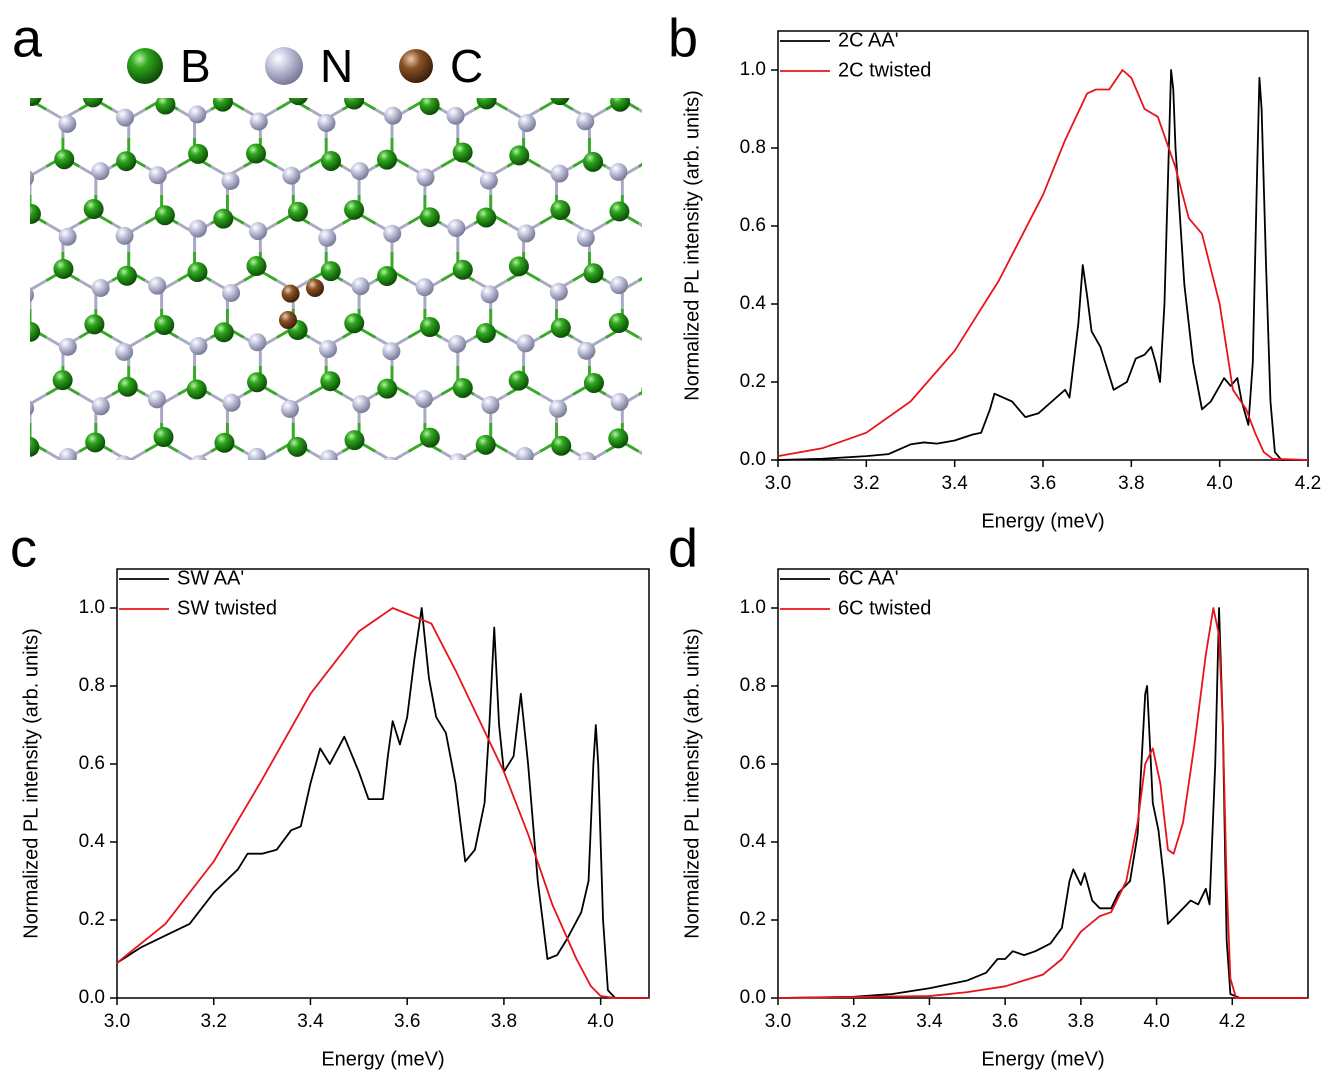 This screenshot has height=1075, width=1328. I want to click on x-tick-label: 3.4, so click(929, 1021).